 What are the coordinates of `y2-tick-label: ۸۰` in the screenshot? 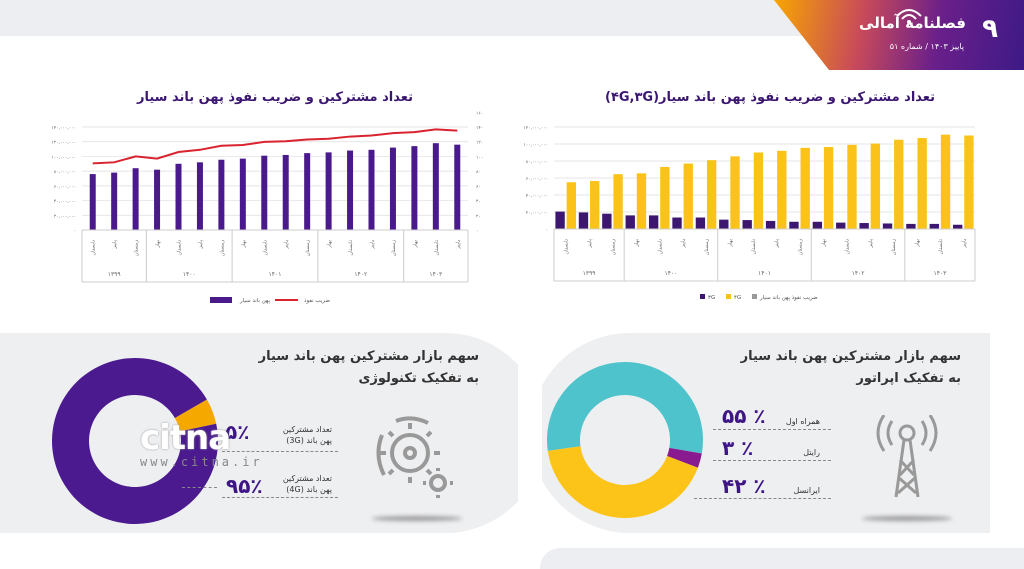 It's located at (478, 172).